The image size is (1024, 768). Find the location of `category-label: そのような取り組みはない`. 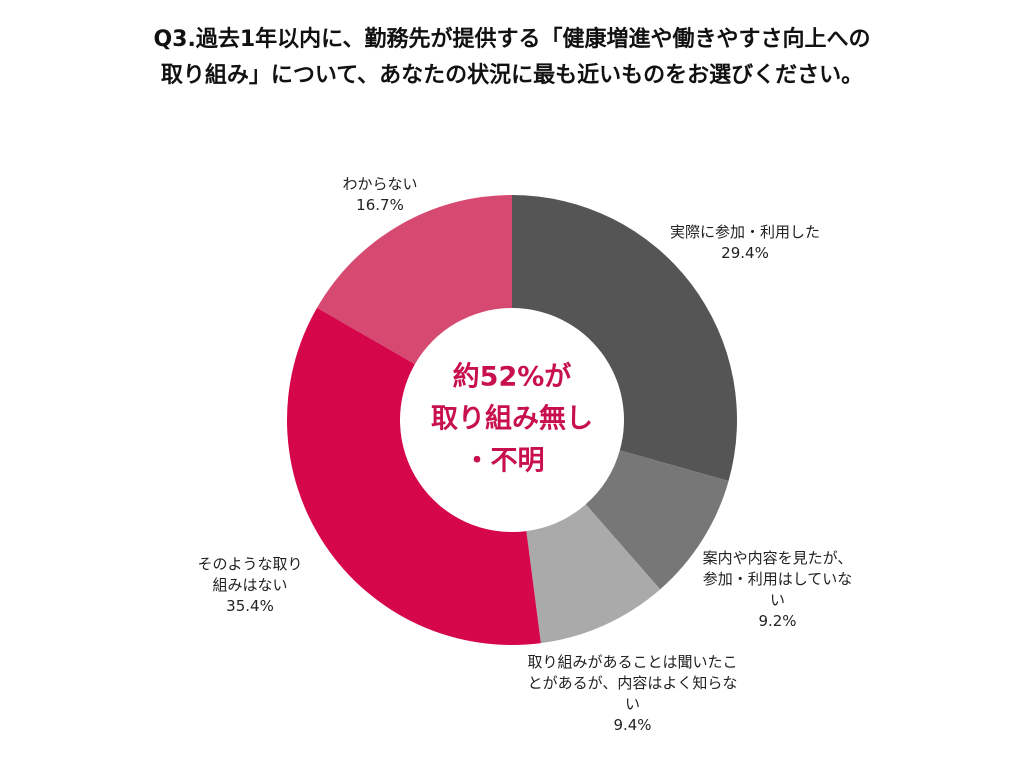

category-label: そのような取り組みはない is located at coordinates (250, 574).